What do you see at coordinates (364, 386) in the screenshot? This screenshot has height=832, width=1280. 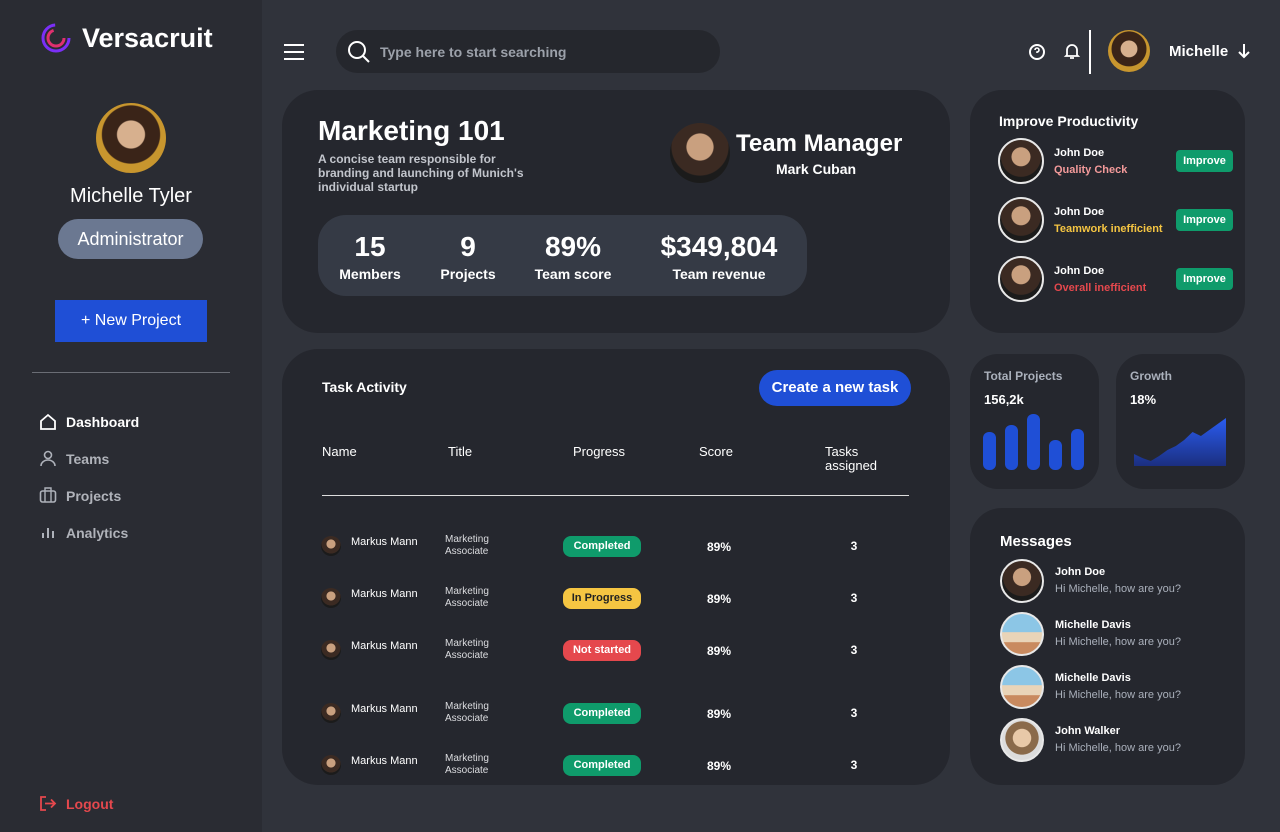 I see `task-title: Task Activity` at bounding box center [364, 386].